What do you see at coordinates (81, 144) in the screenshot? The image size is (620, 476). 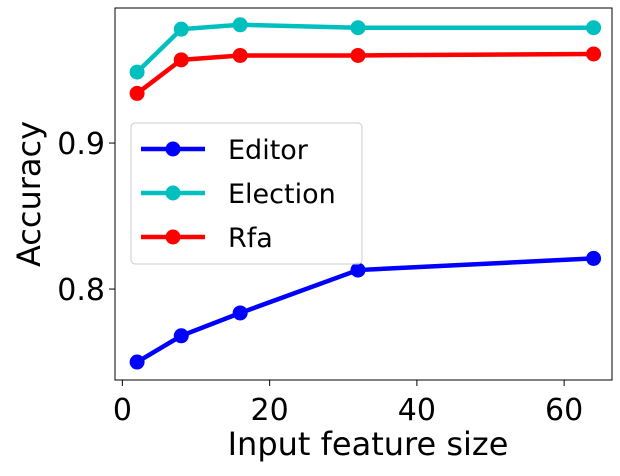 I see `y-tick-label: 0.9` at bounding box center [81, 144].